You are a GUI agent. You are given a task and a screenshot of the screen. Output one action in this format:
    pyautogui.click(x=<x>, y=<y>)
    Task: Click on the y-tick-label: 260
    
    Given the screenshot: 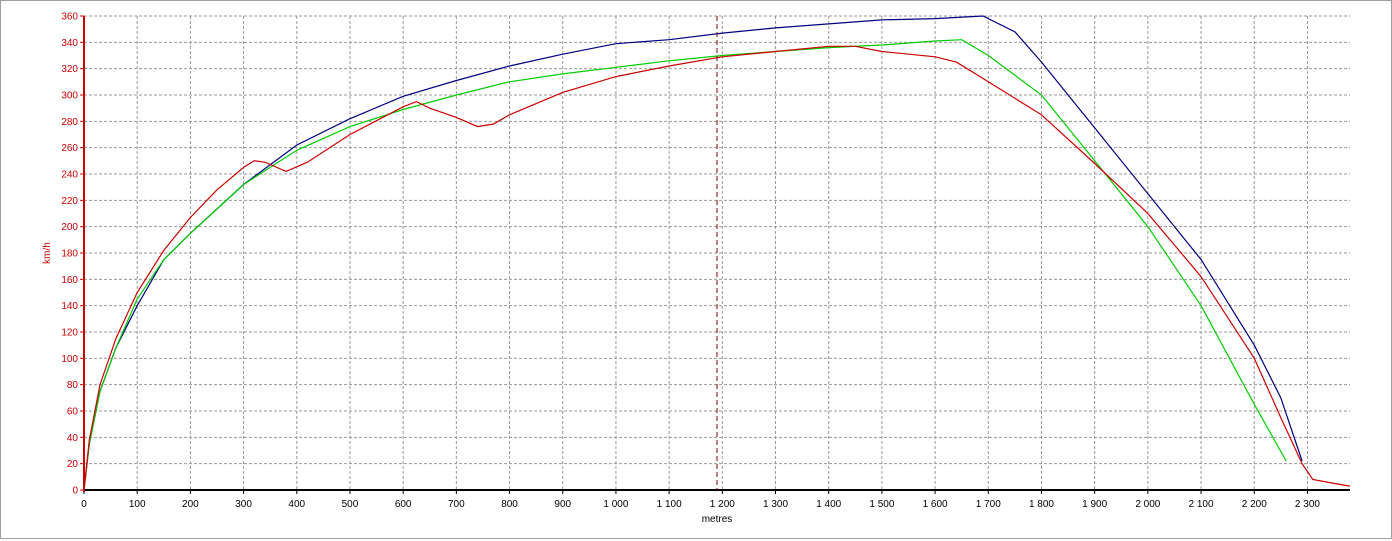 What is the action you would take?
    pyautogui.click(x=69, y=148)
    